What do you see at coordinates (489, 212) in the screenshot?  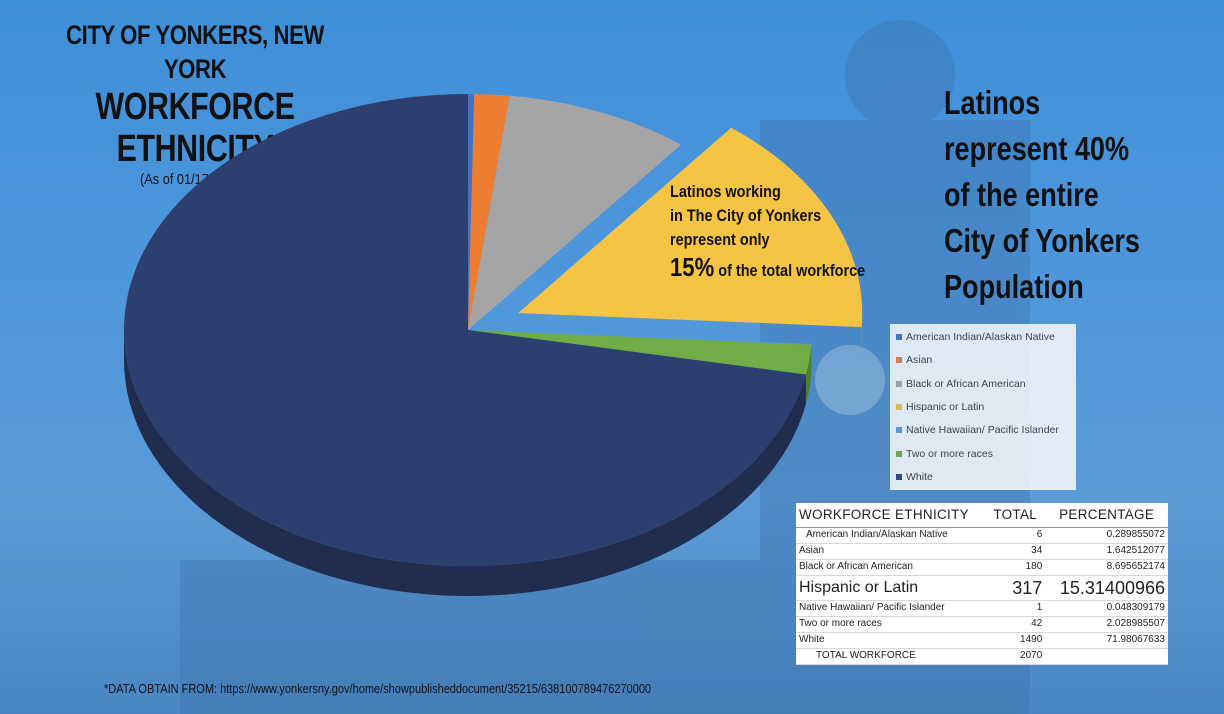 I see `pie-slice-asian` at bounding box center [489, 212].